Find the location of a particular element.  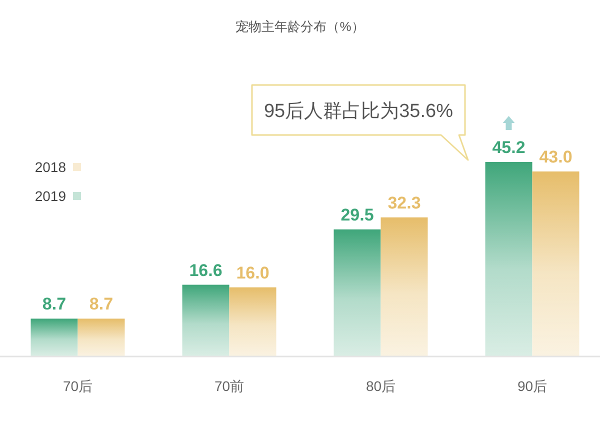

chart-title: 宠物主年龄分布（%） is located at coordinates (300, 26).